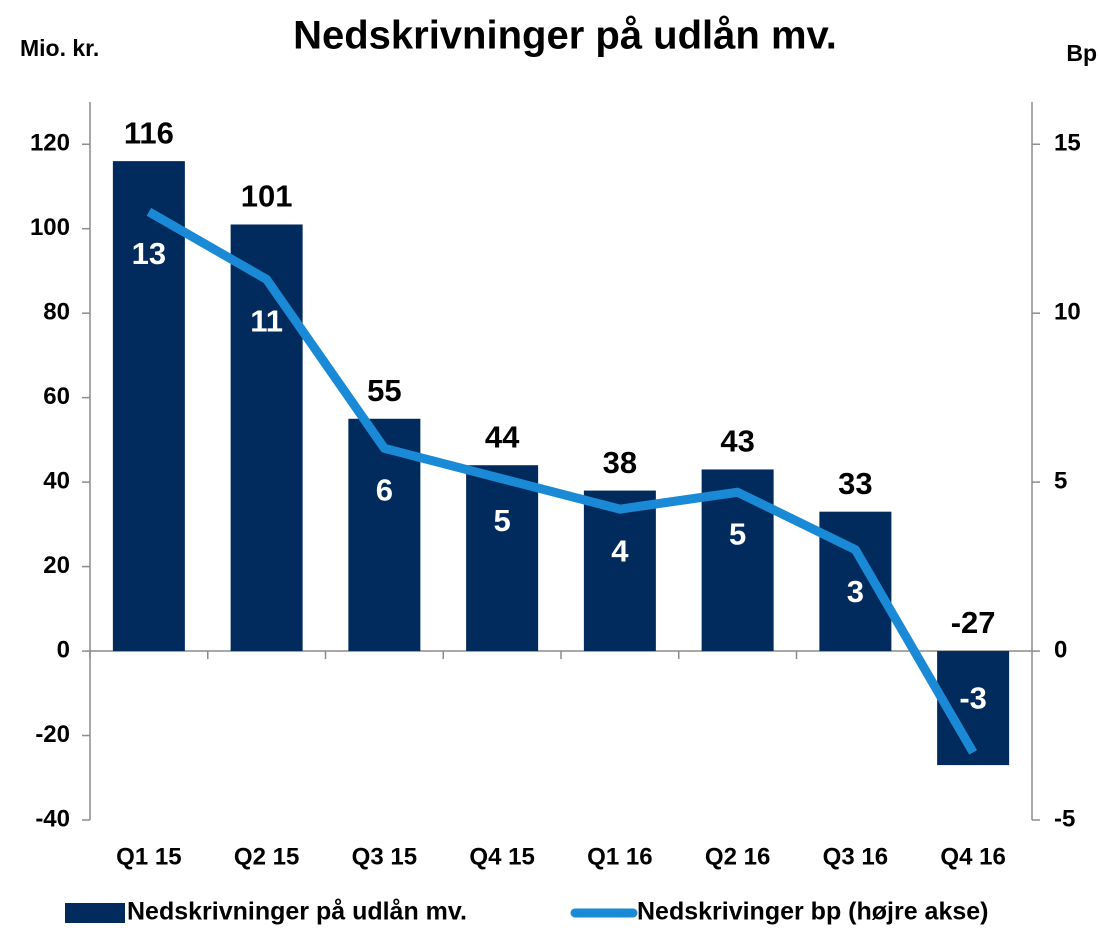 The width and height of the screenshot is (1099, 932). Describe the element at coordinates (384, 490) in the screenshot. I see `line-value-label: 6` at that location.